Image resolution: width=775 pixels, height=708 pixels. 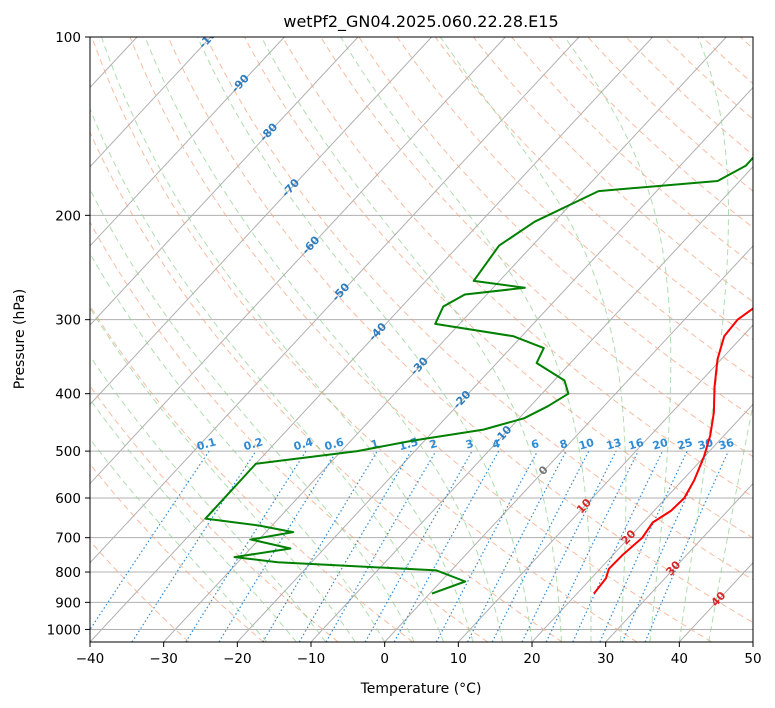 I want to click on chart-title: wetPf2_GN04.2025.060.22.28.E15, so click(x=420, y=22).